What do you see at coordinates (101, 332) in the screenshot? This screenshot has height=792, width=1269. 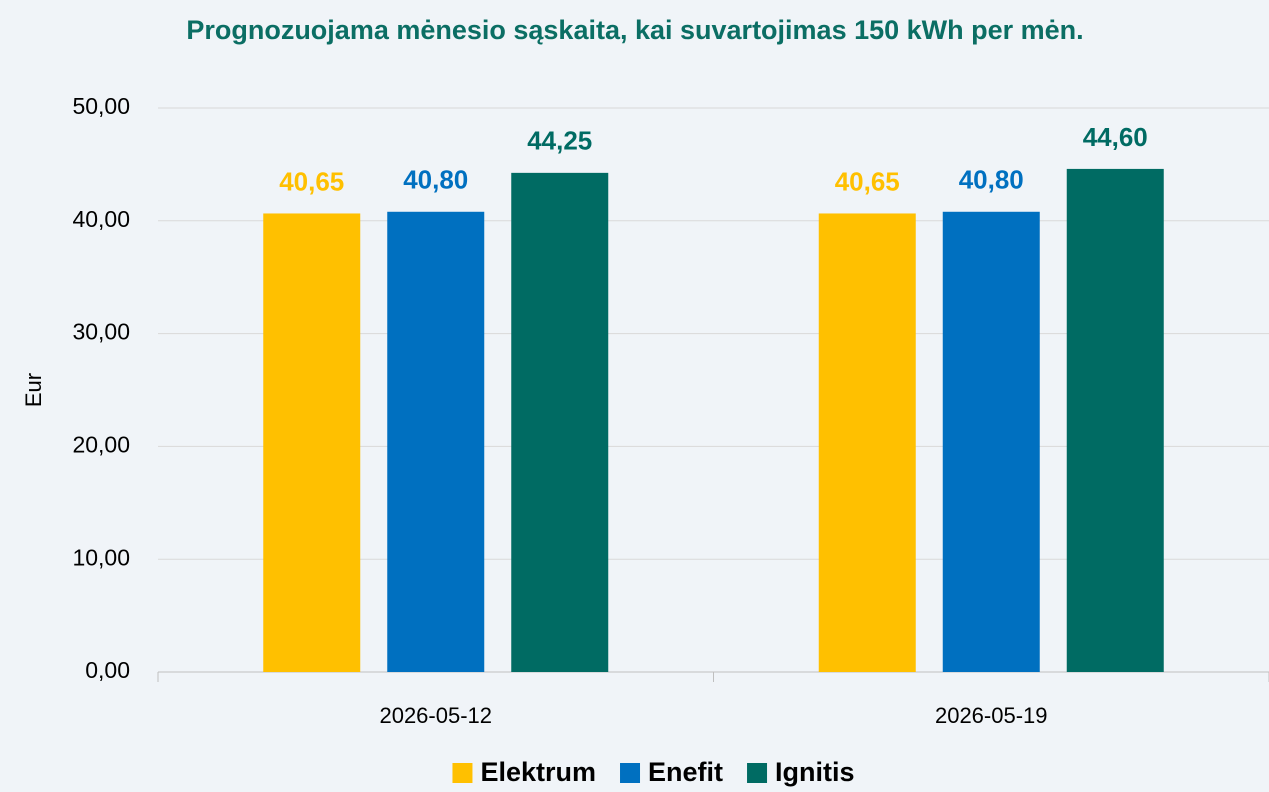 I see `y-tick-label: 30,00` at bounding box center [101, 332].